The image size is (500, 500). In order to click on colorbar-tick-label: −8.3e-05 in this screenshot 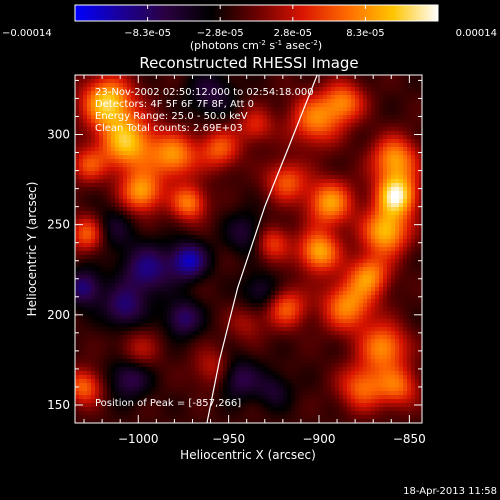, I will do `click(147, 33)`.